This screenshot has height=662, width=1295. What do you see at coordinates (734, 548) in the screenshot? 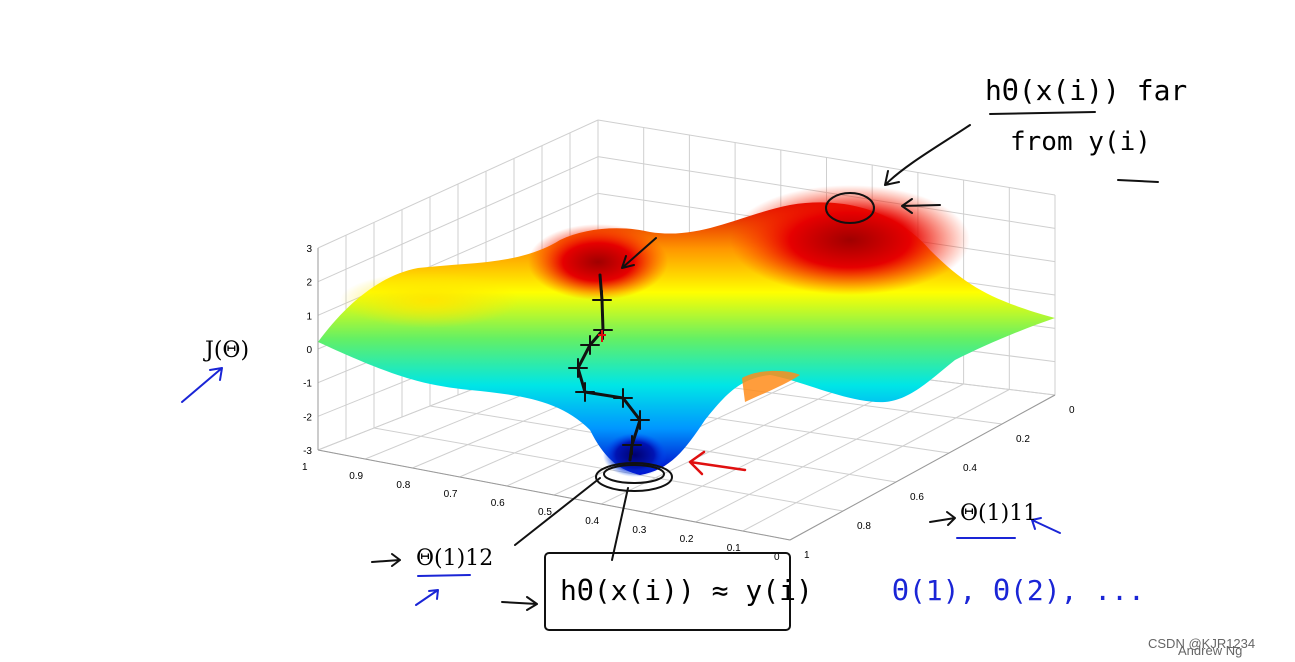
I see `x-tick-label: 0.1` at bounding box center [734, 548].